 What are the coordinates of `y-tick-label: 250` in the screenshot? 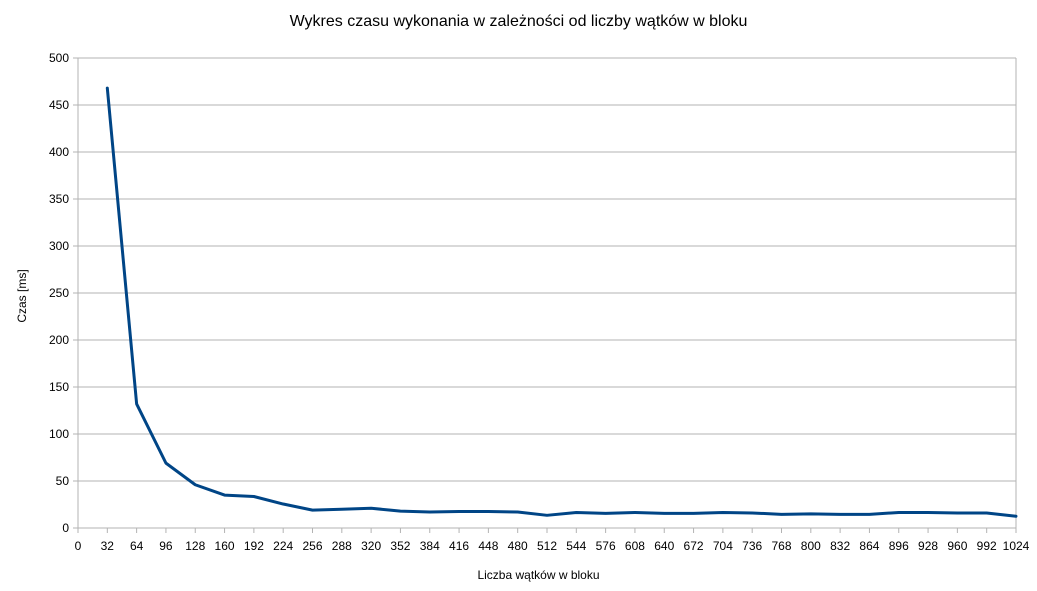 It's located at (59, 293).